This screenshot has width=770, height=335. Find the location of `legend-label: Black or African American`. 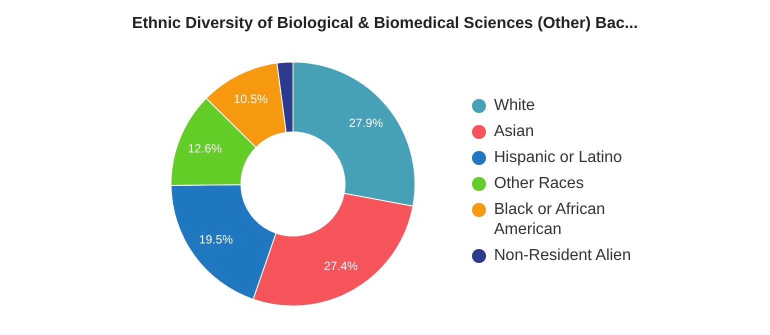

legend-label: Black or African American is located at coordinates (550, 220).